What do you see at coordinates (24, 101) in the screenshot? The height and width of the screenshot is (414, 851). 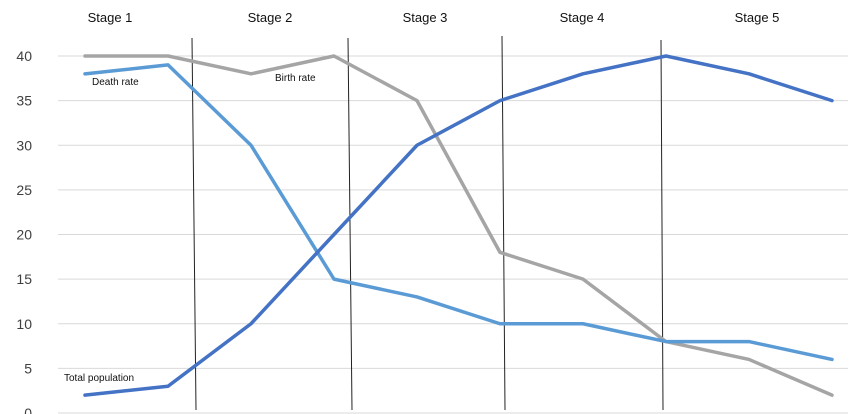 I see `y-tick-label: 35` at bounding box center [24, 101].